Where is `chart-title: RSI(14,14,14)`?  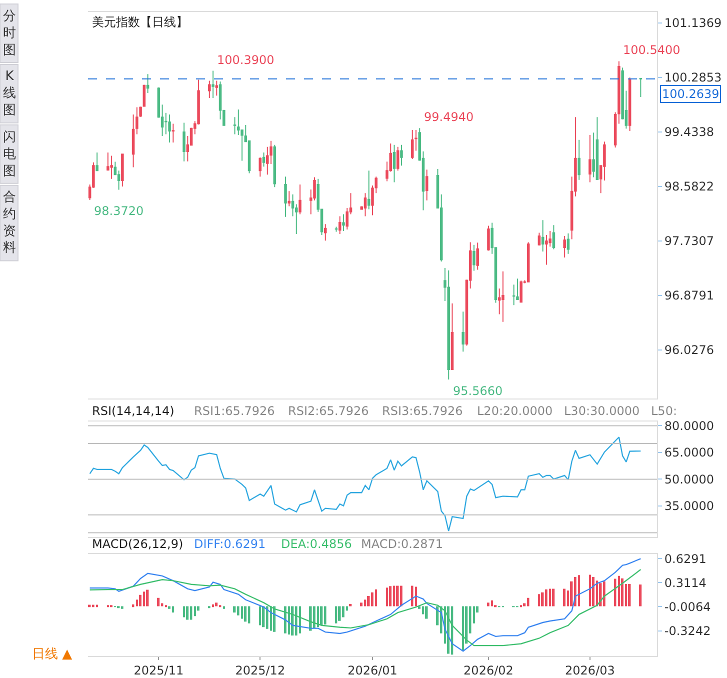 chart-title: RSI(14,14,14) is located at coordinates (133, 411).